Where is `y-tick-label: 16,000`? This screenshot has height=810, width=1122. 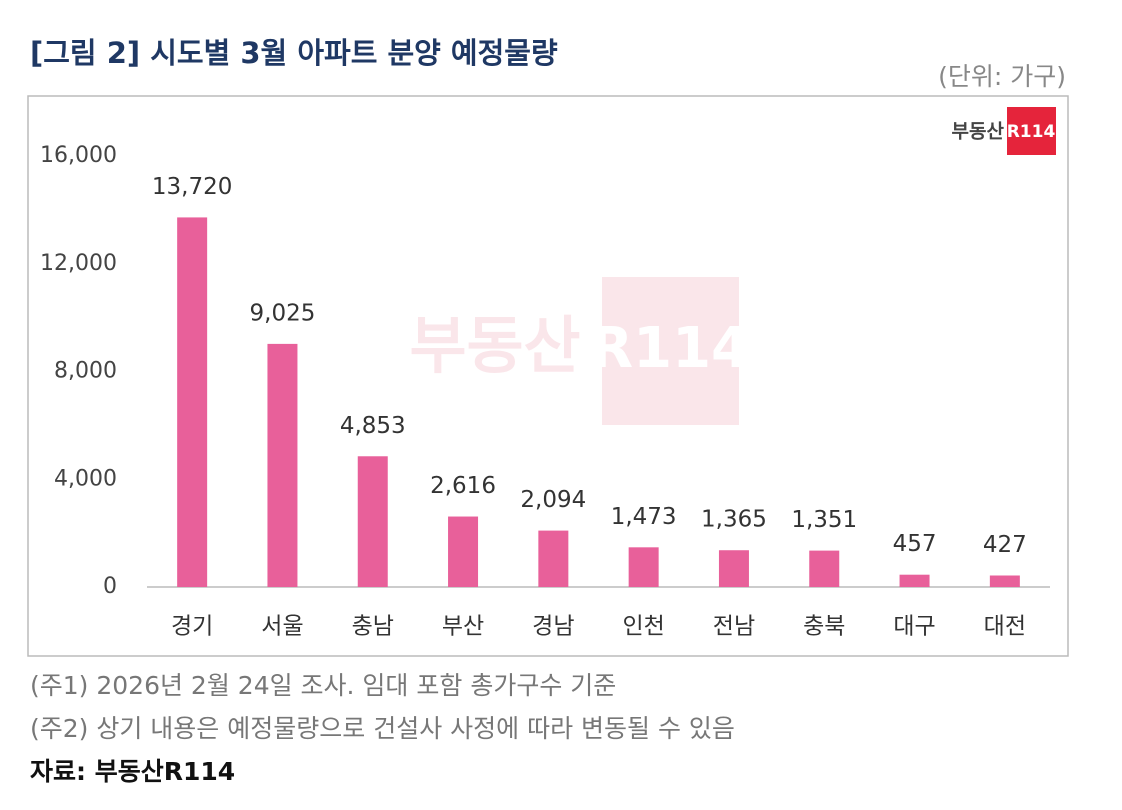
y-tick-label: 16,000 is located at coordinates (78, 155).